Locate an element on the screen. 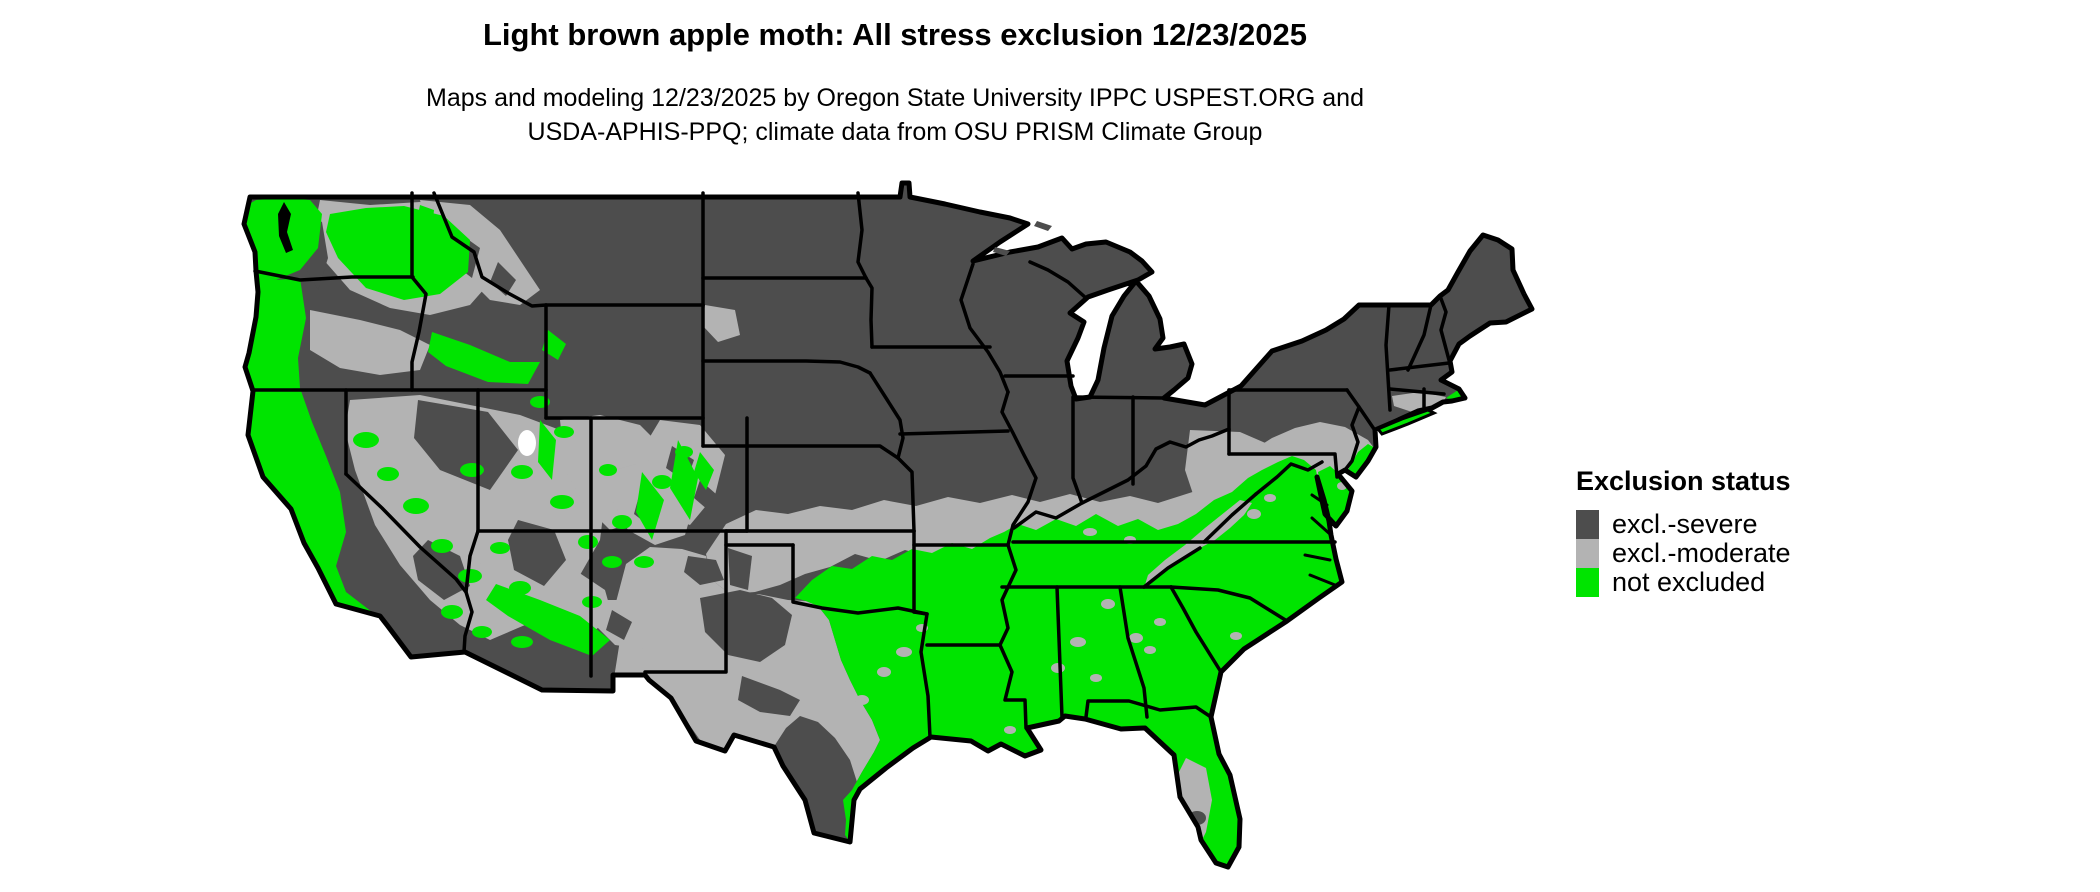 The width and height of the screenshot is (2100, 892). great-salt-lake is located at coordinates (527, 443).